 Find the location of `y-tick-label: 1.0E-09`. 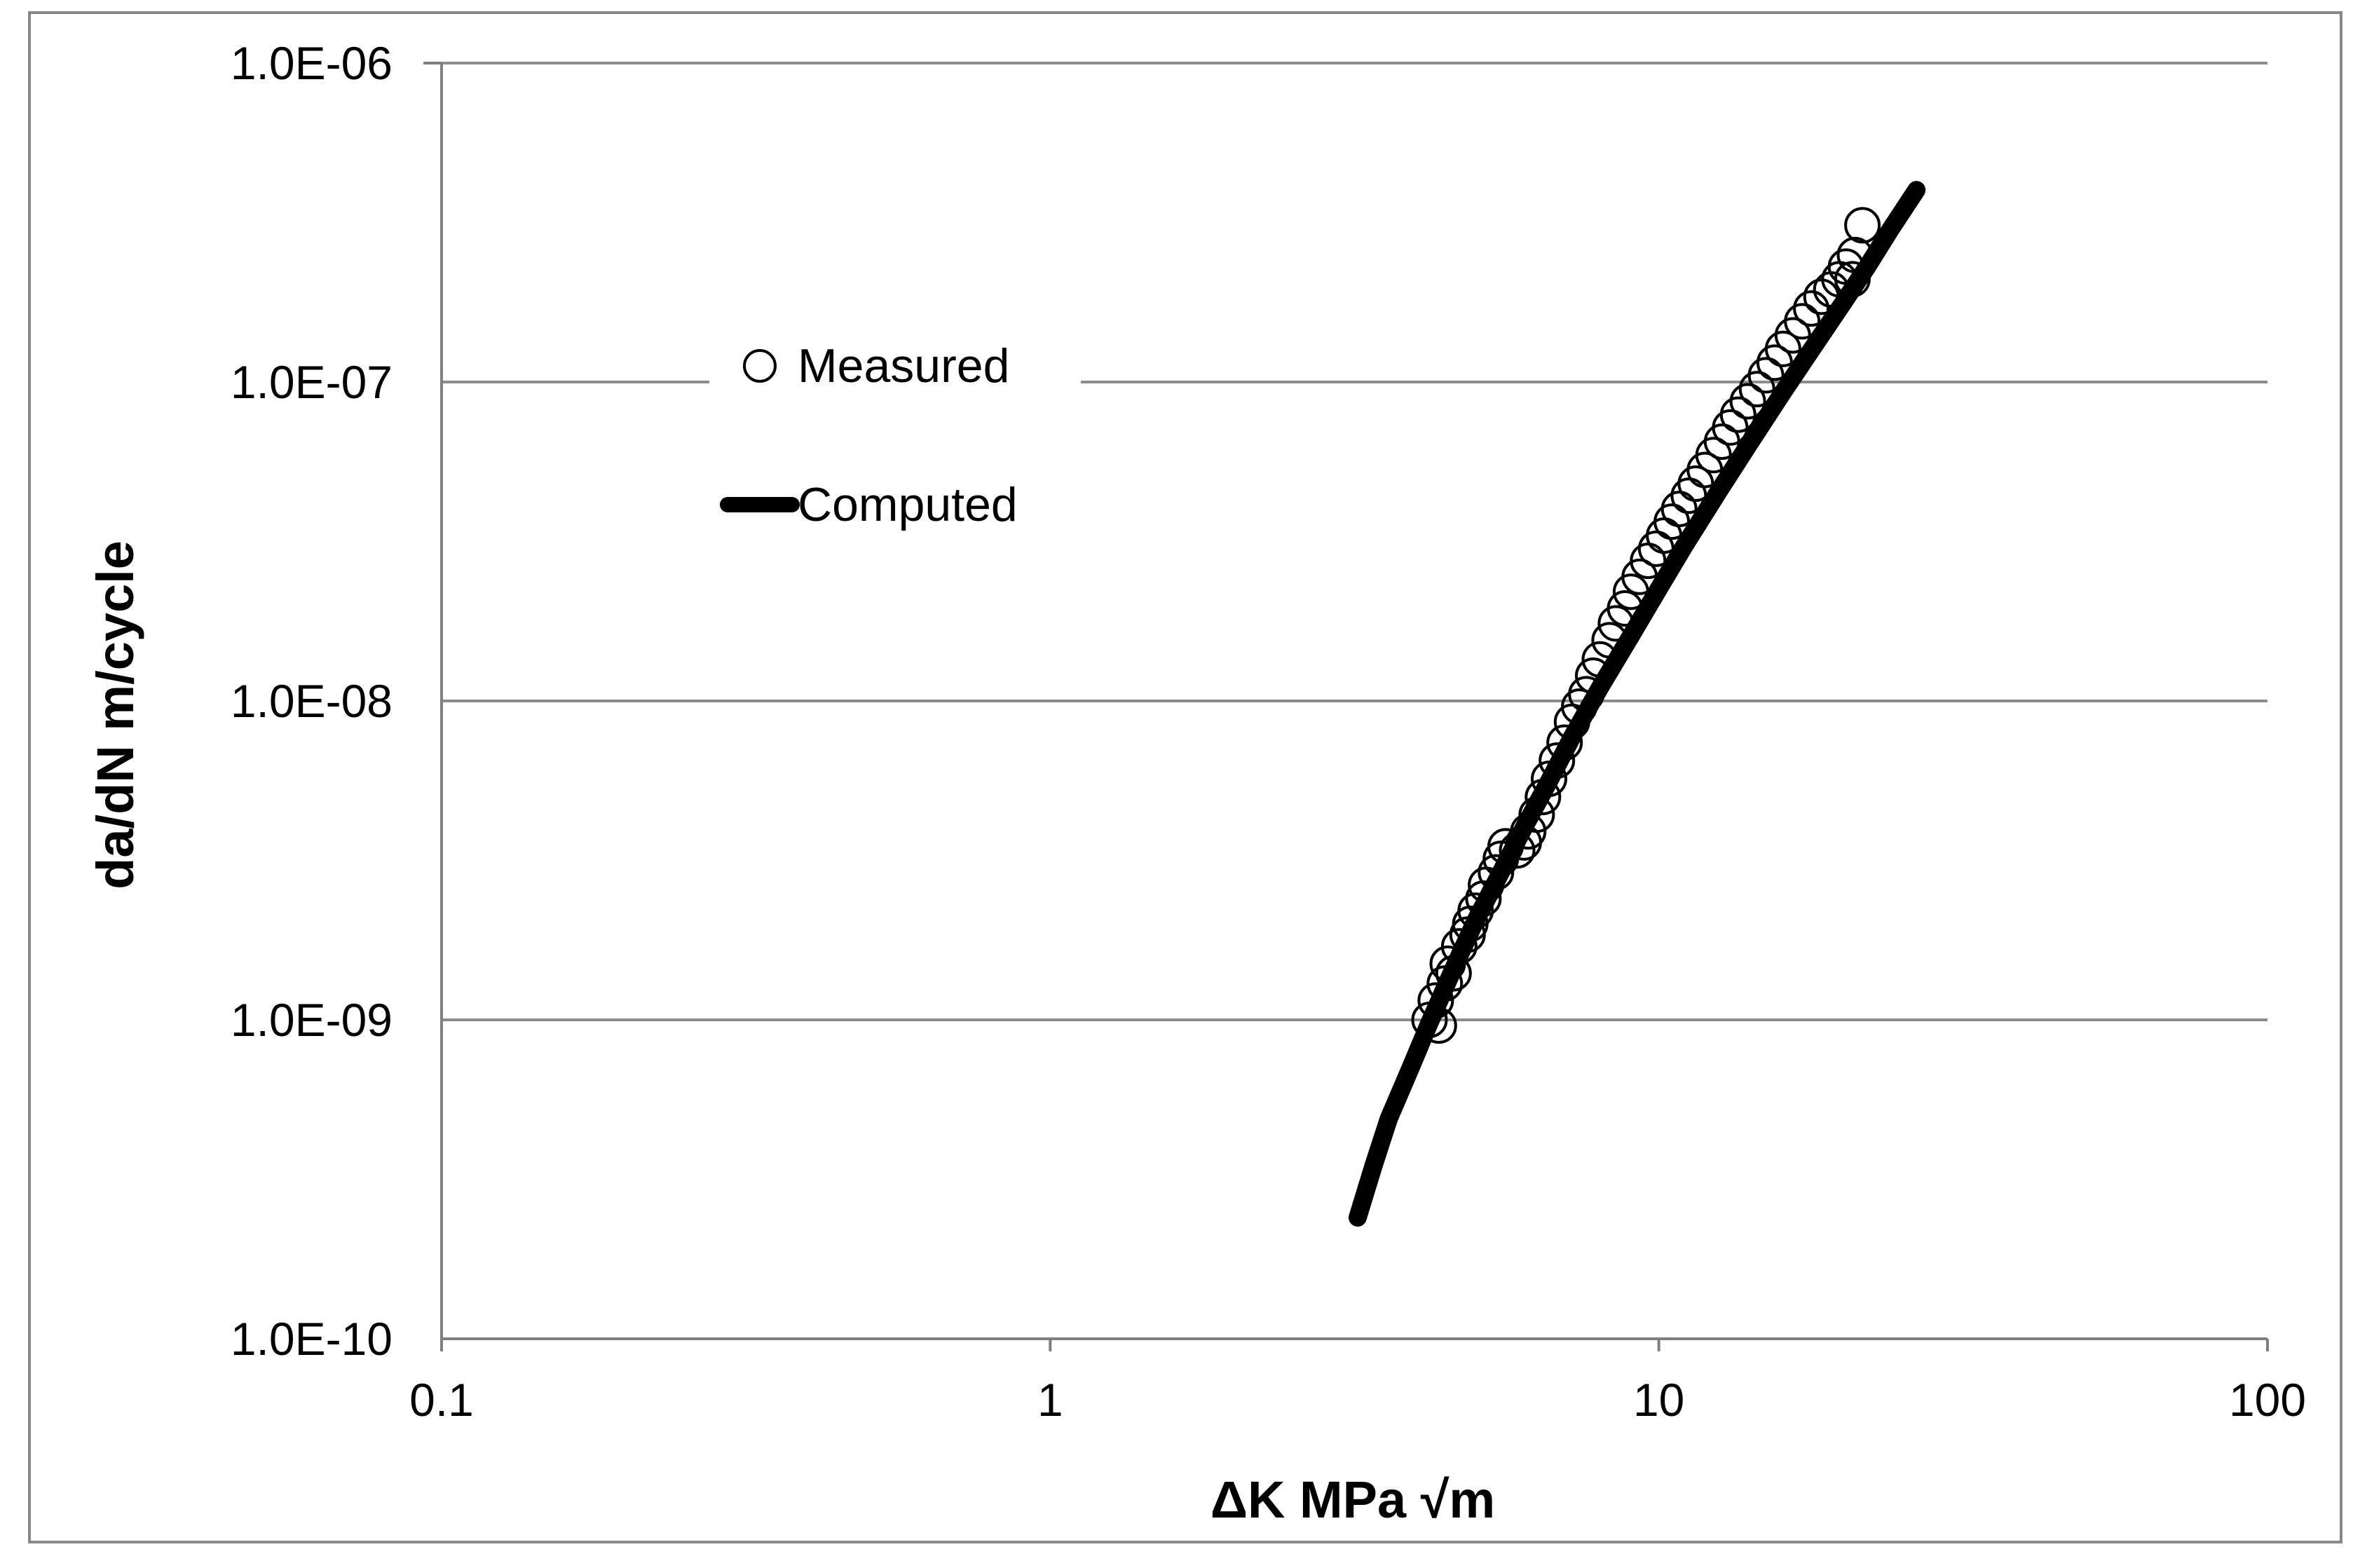

y-tick-label: 1.0E-09 is located at coordinates (312, 1020).